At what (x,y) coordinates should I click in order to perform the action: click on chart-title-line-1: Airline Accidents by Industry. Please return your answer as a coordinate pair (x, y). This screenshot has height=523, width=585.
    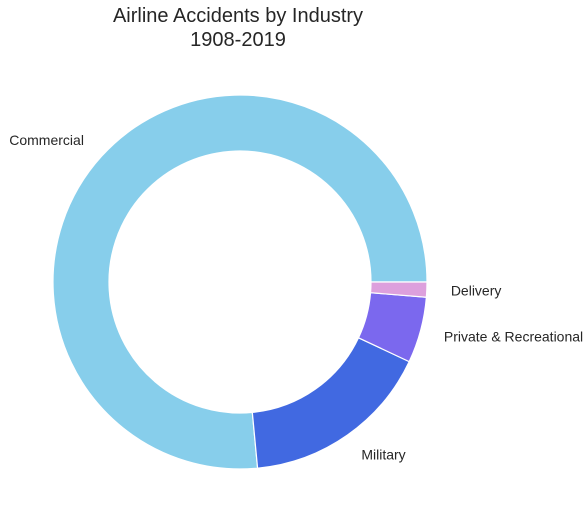
    Looking at the image, I should click on (238, 16).